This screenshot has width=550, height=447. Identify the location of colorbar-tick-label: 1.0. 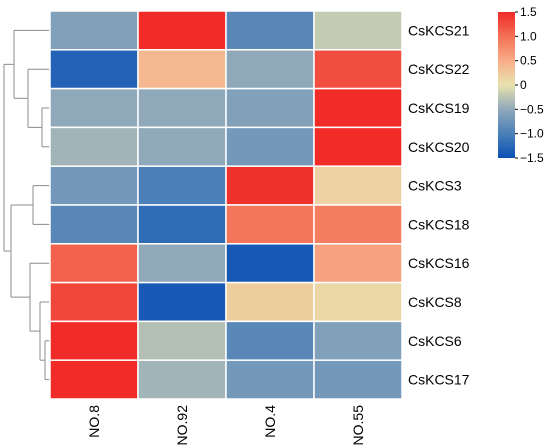
(528, 36).